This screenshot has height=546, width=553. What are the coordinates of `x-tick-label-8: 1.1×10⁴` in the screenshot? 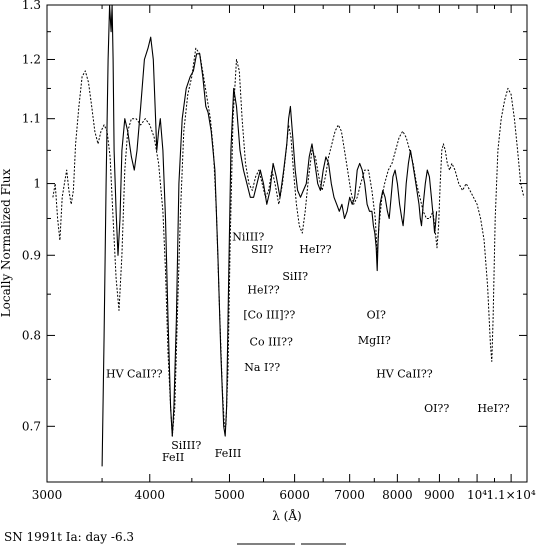 It's located at (511, 495).